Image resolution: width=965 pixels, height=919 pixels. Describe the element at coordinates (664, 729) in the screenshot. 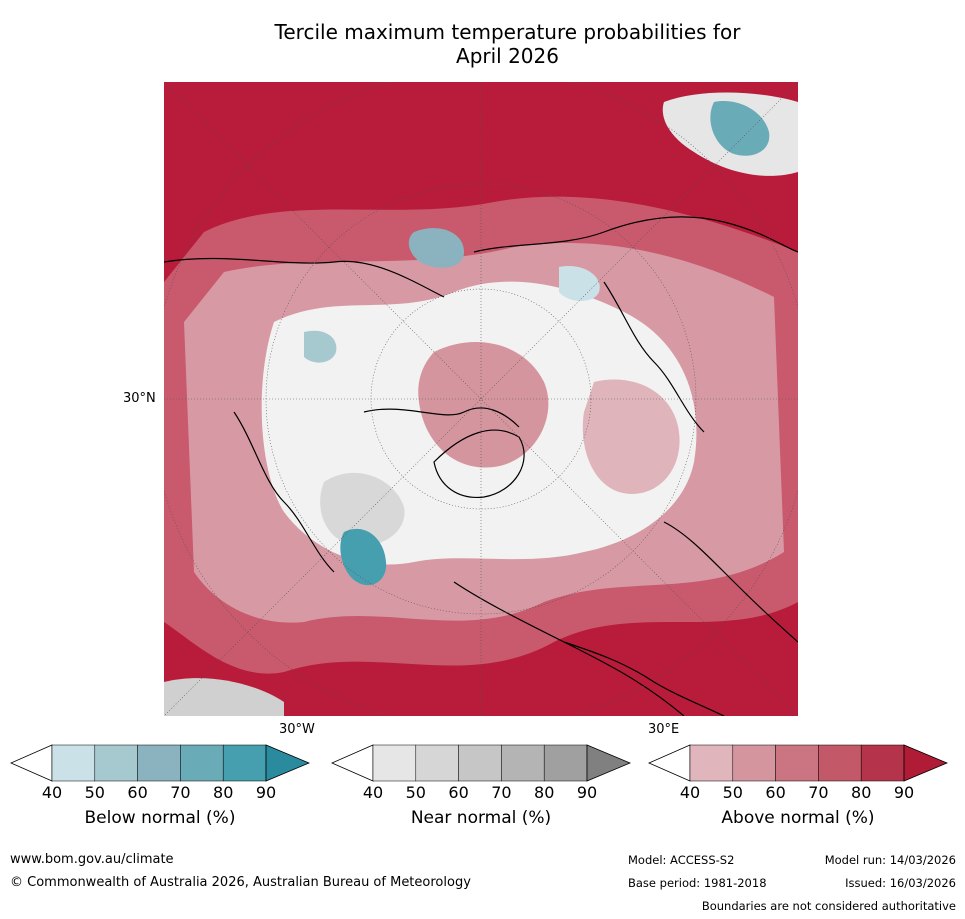

I see `longitude-label-east: 30°E` at that location.